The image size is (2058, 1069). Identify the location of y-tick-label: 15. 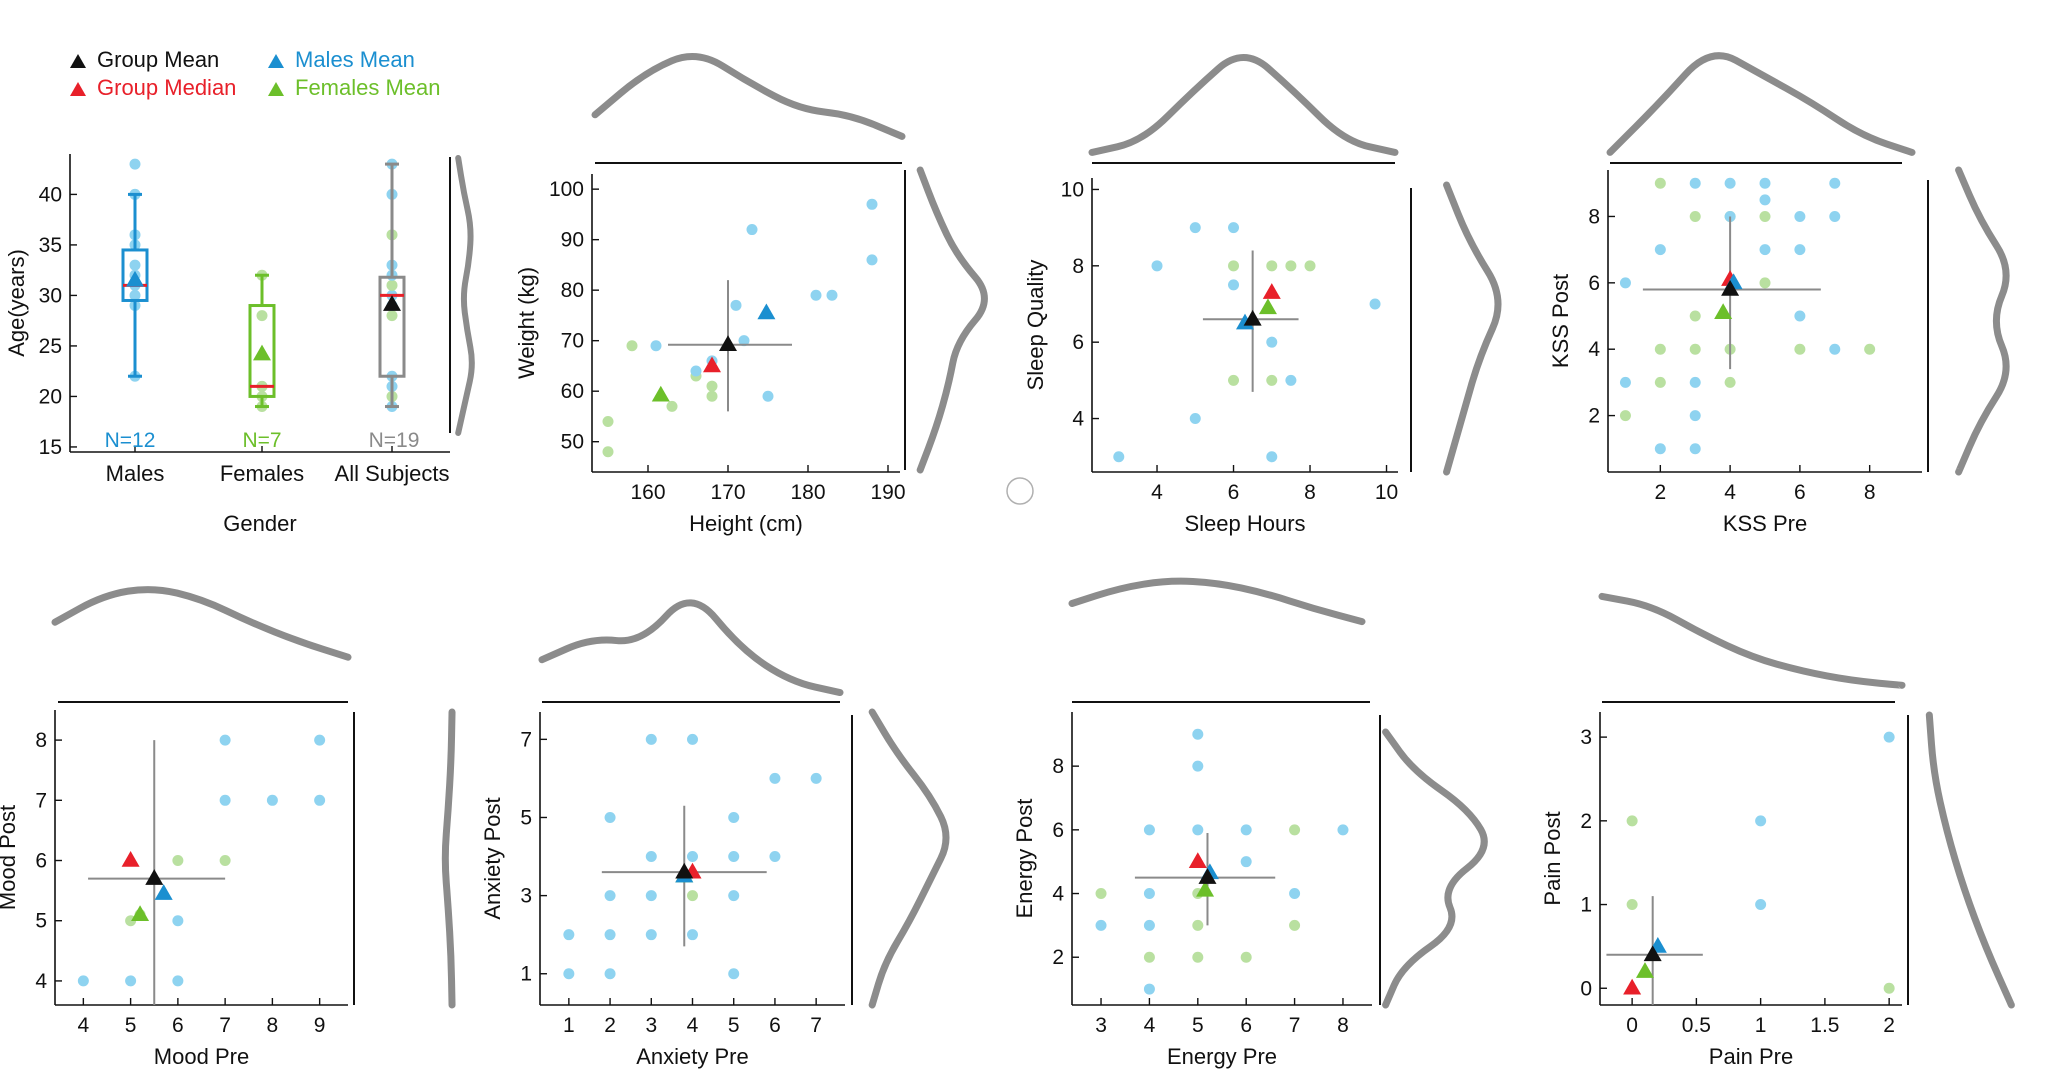
(50, 447).